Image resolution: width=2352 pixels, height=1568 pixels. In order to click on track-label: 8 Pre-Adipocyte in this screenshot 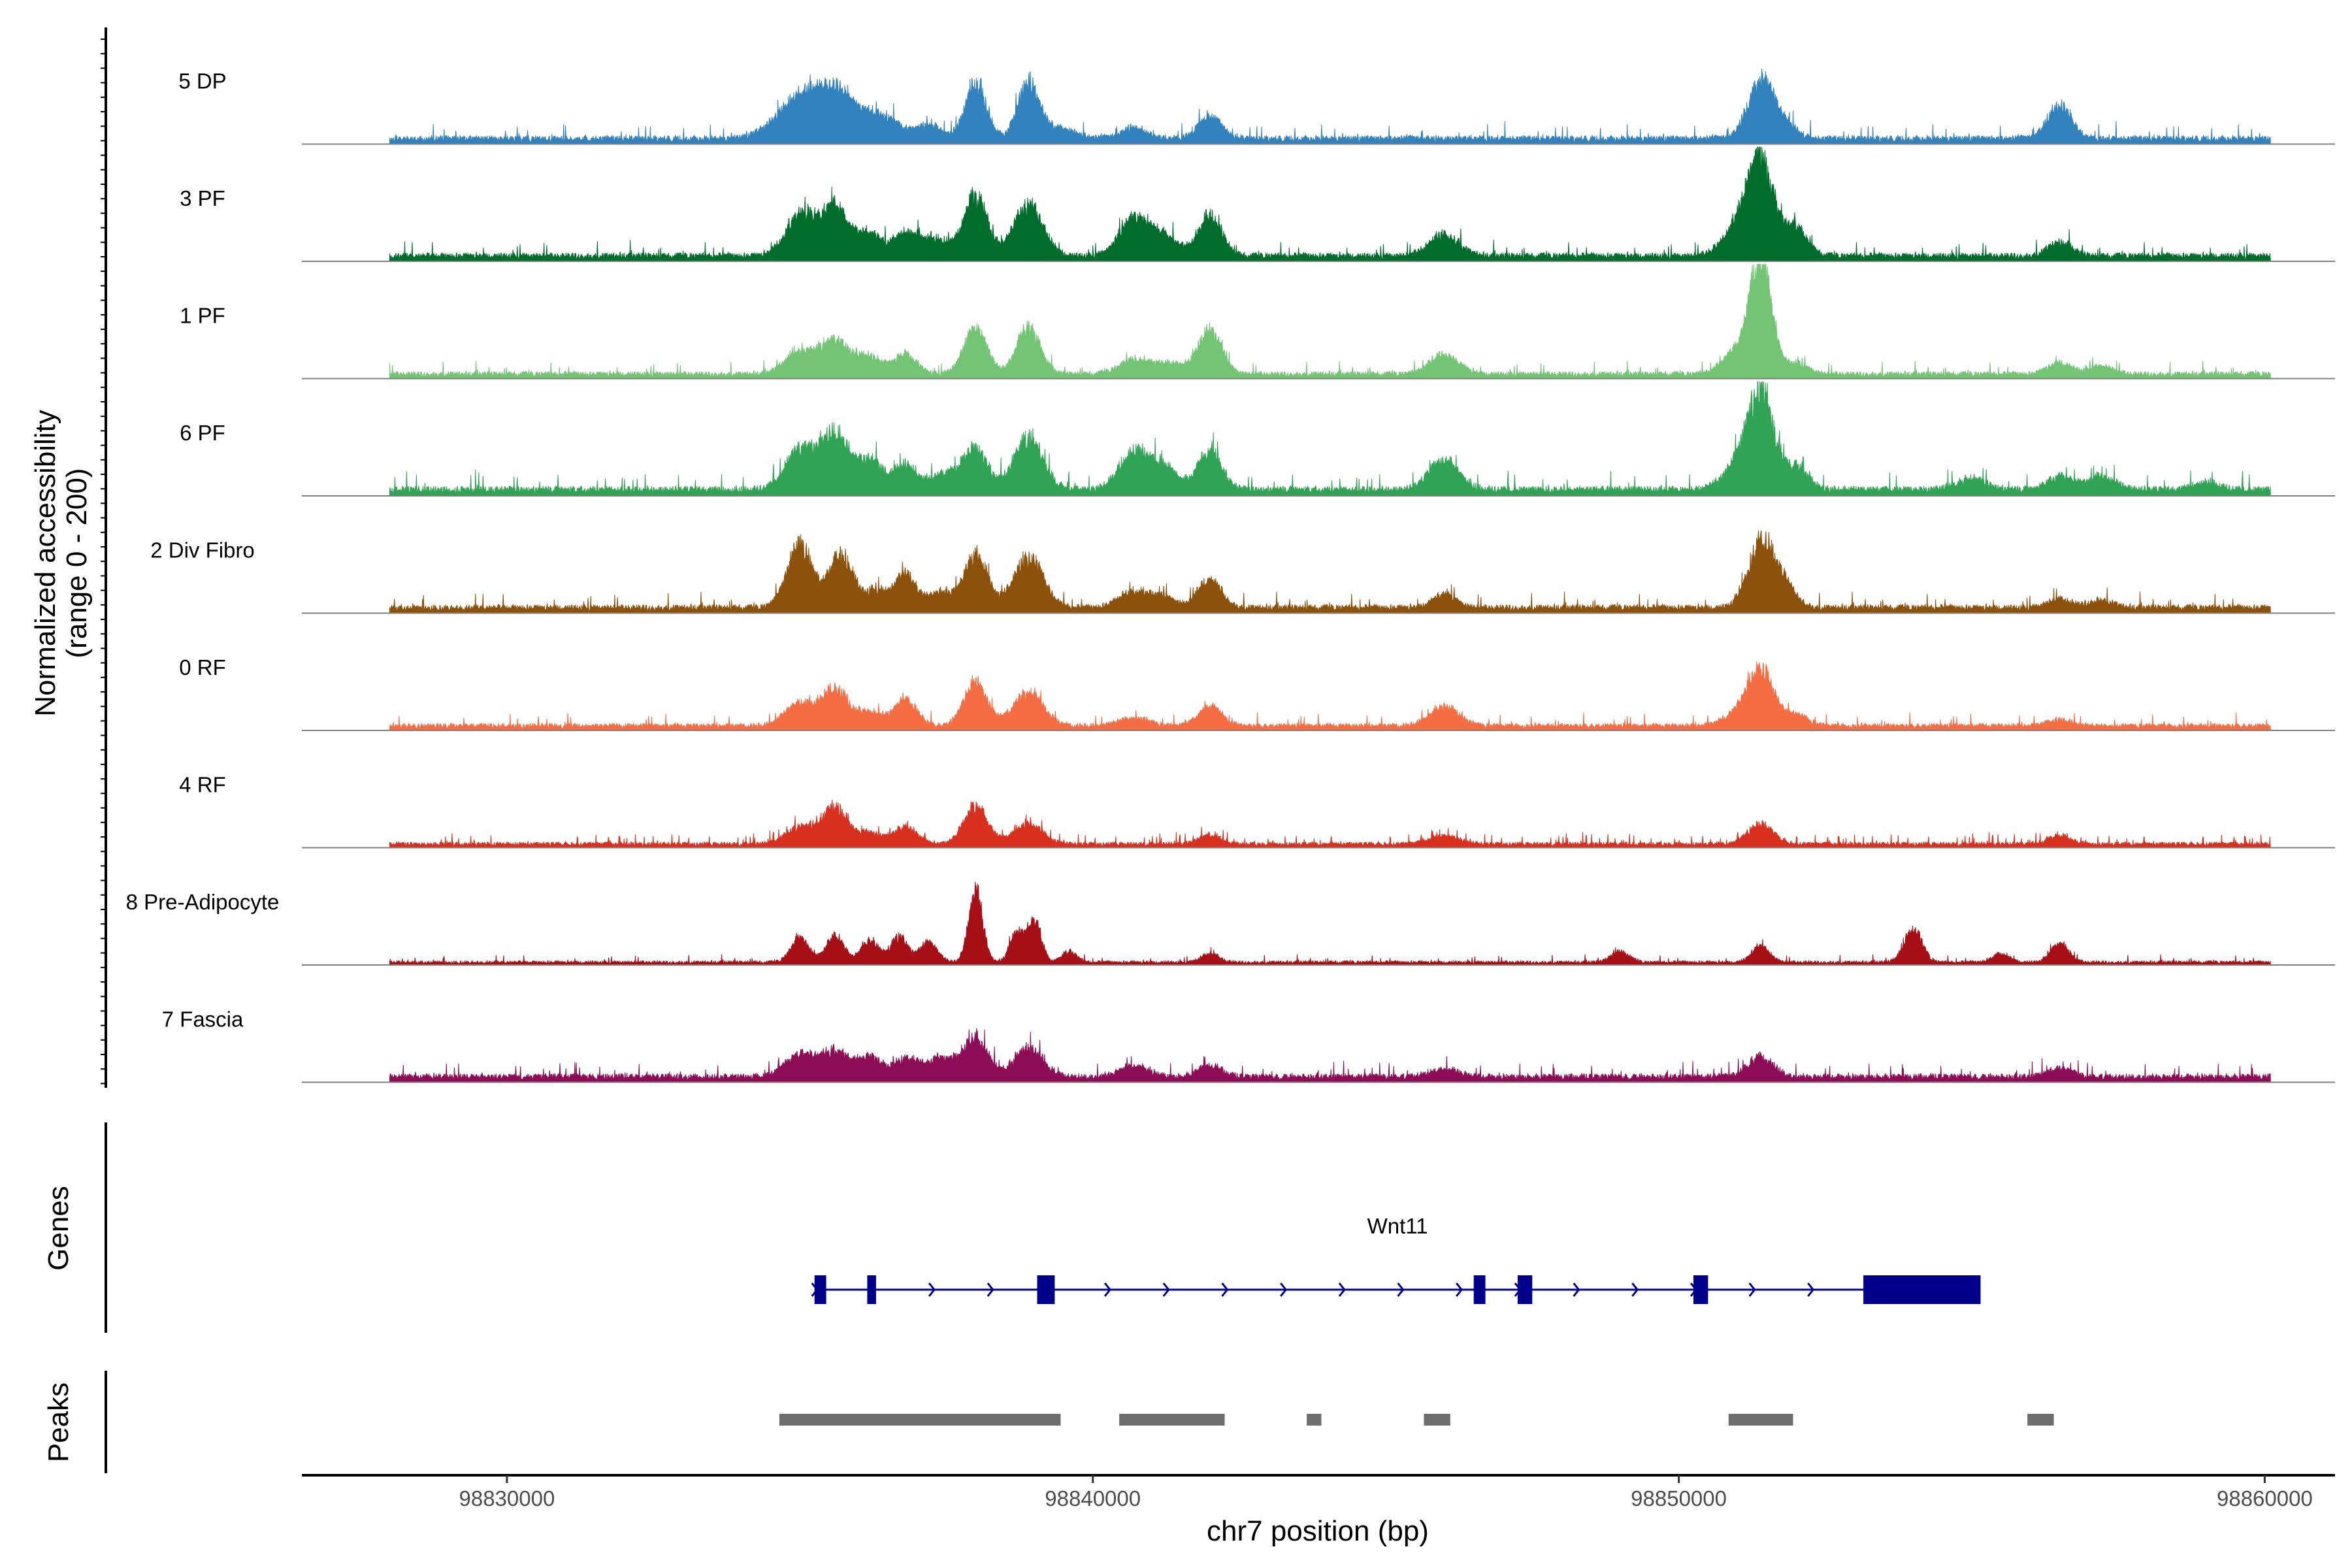, I will do `click(203, 902)`.